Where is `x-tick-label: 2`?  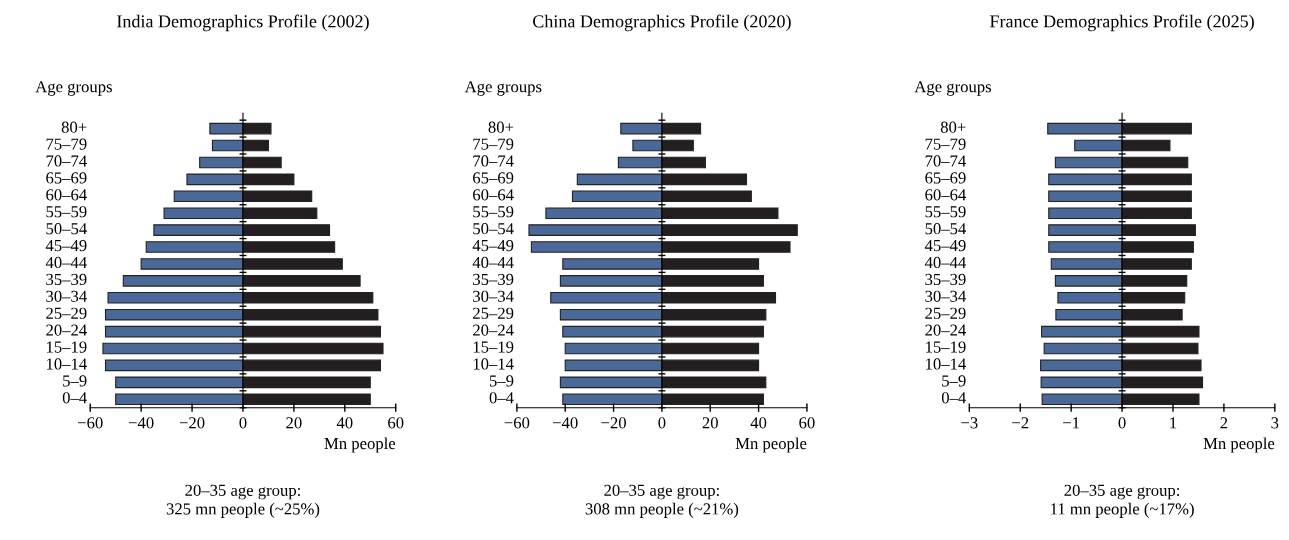 x-tick-label: 2 is located at coordinates (1224, 423).